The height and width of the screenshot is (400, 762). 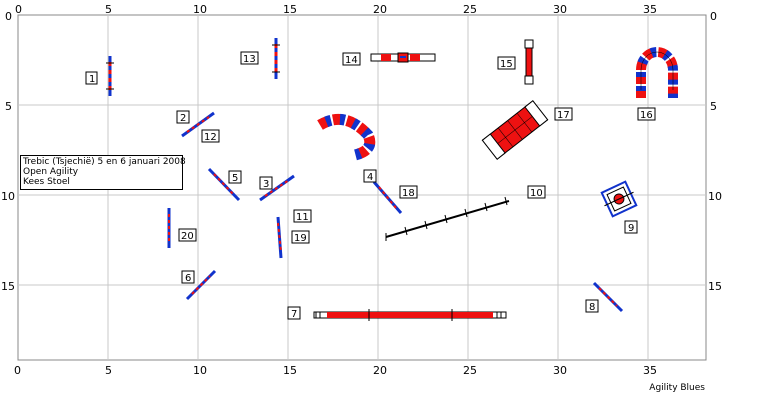 What do you see at coordinates (290, 9) in the screenshot?
I see `x-tick-top: 15` at bounding box center [290, 9].